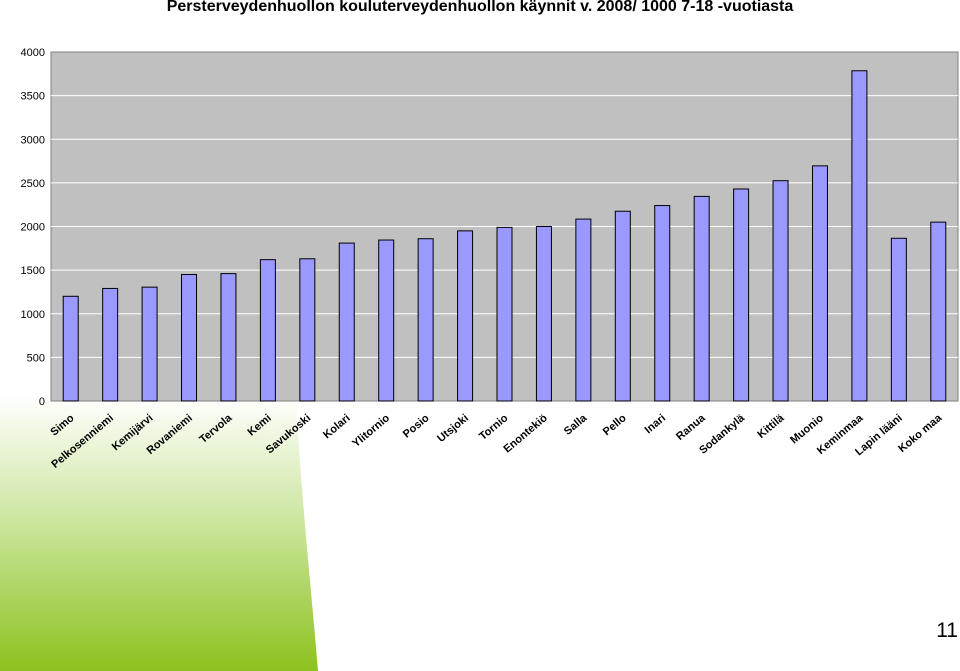  Describe the element at coordinates (36, 358) in the screenshot. I see `y-tick-label: 500` at that location.